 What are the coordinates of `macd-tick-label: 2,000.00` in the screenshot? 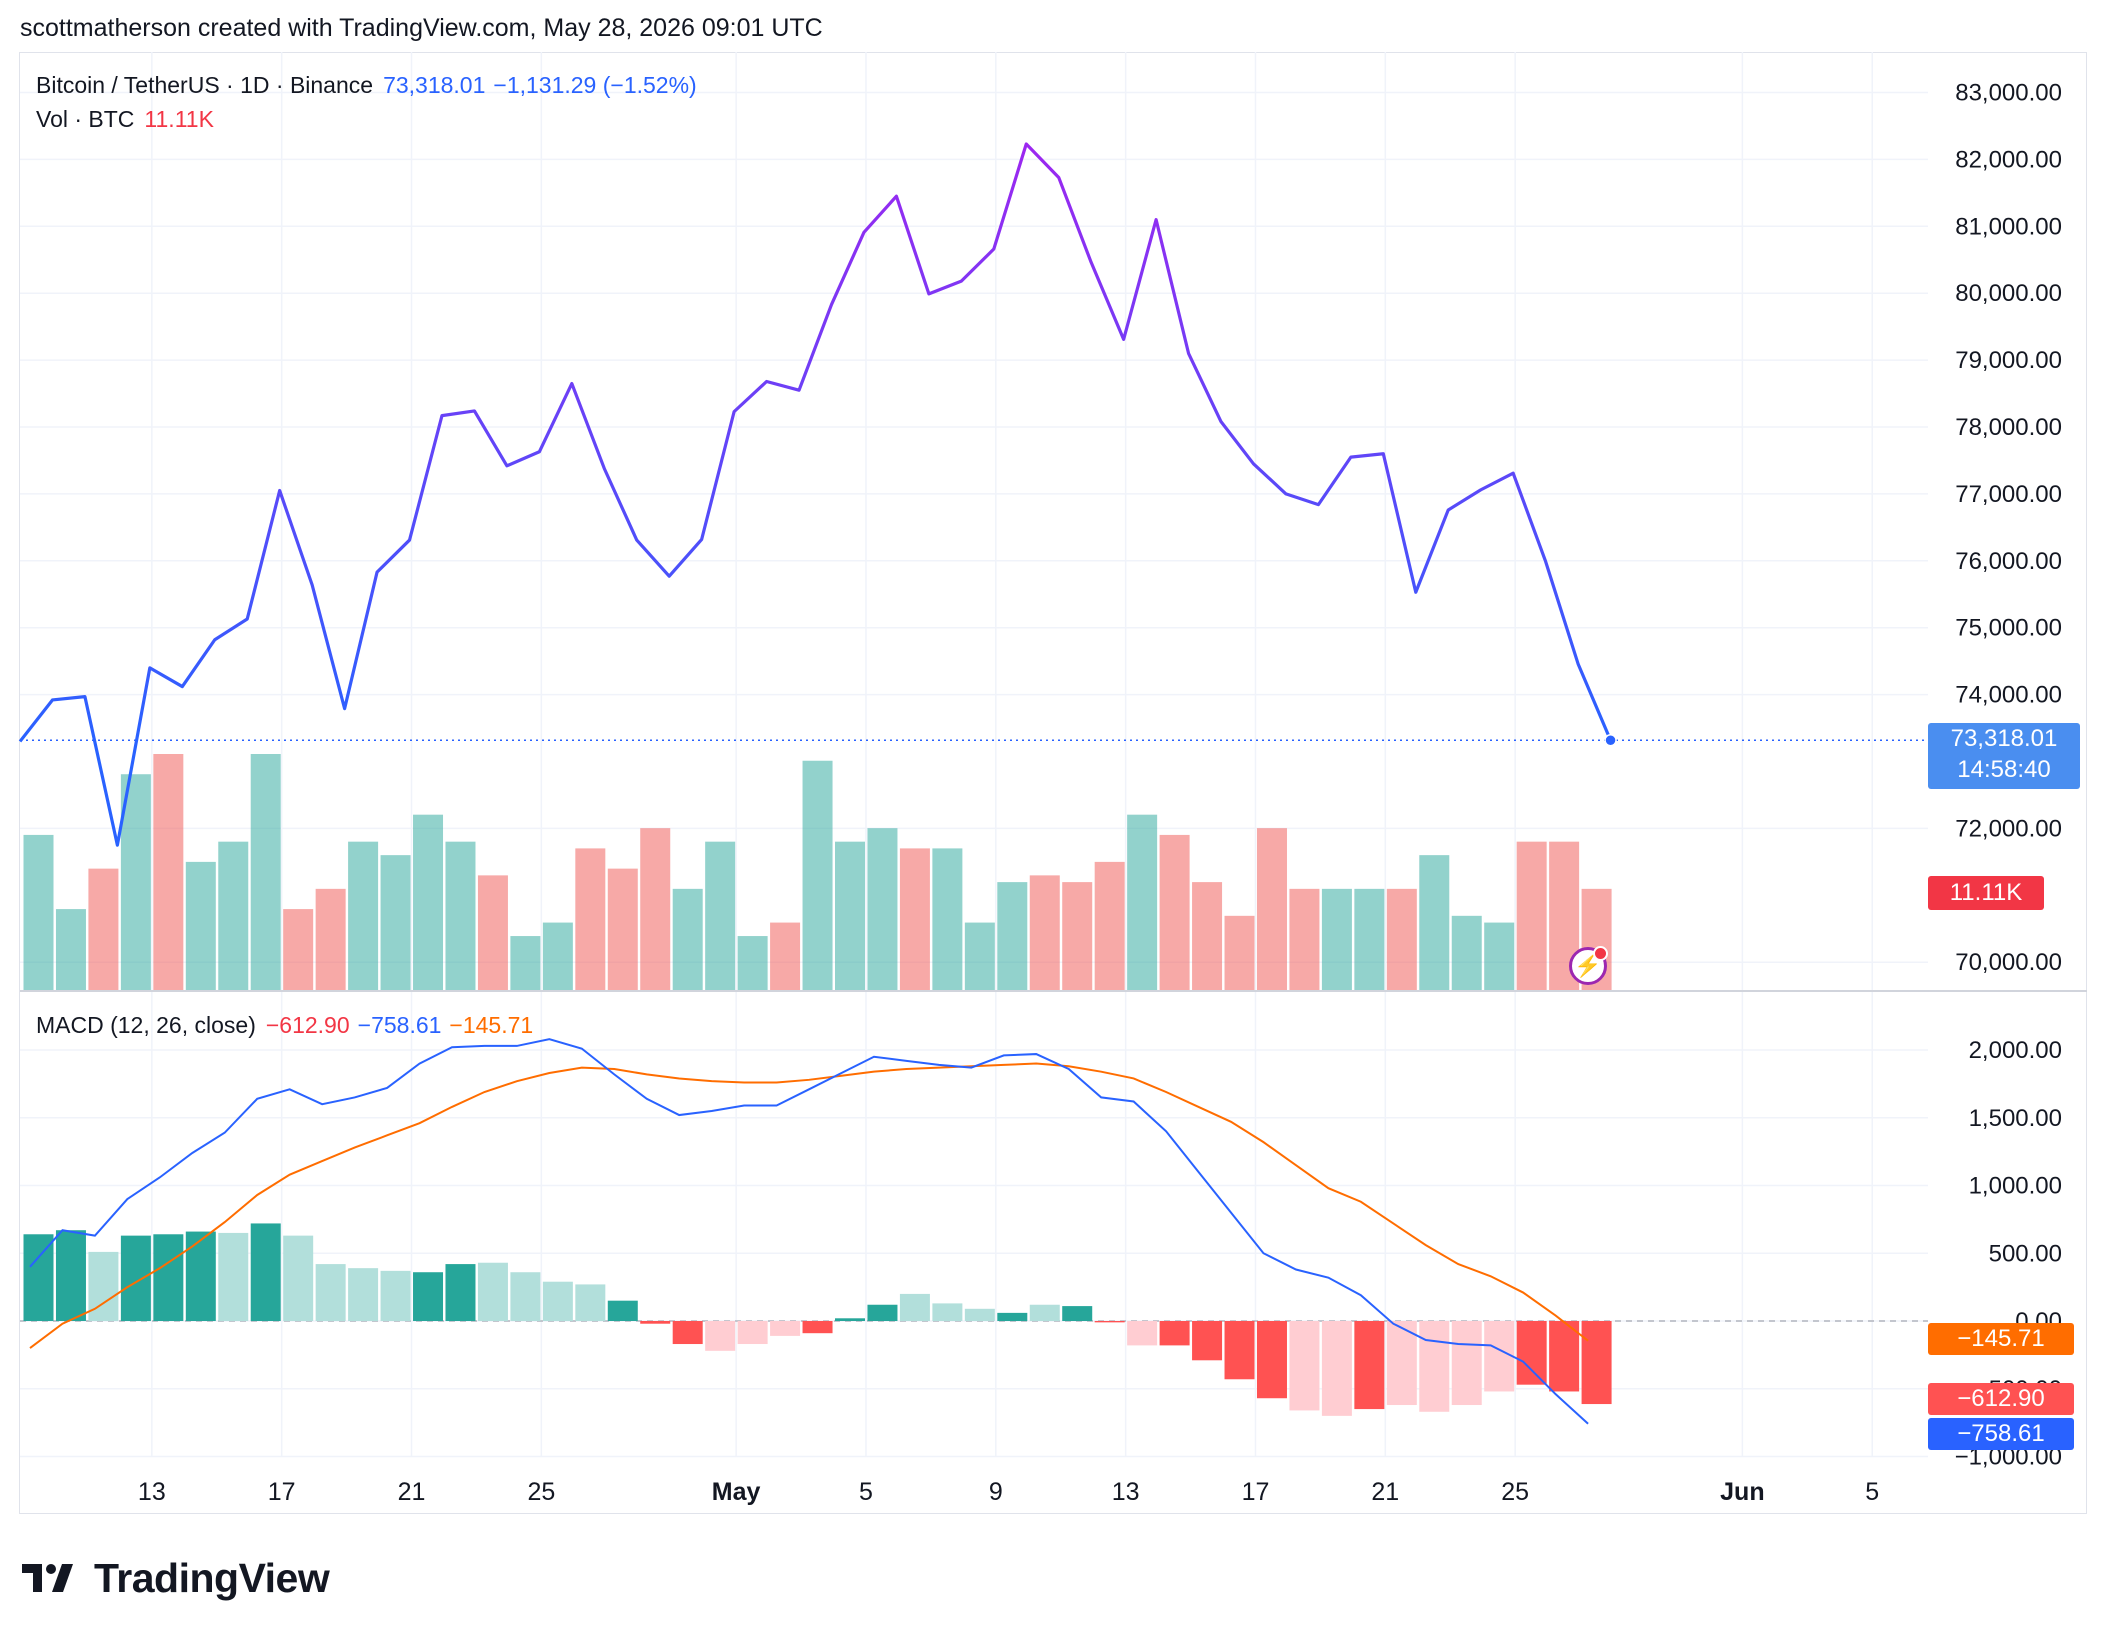 It's located at (2015, 1050).